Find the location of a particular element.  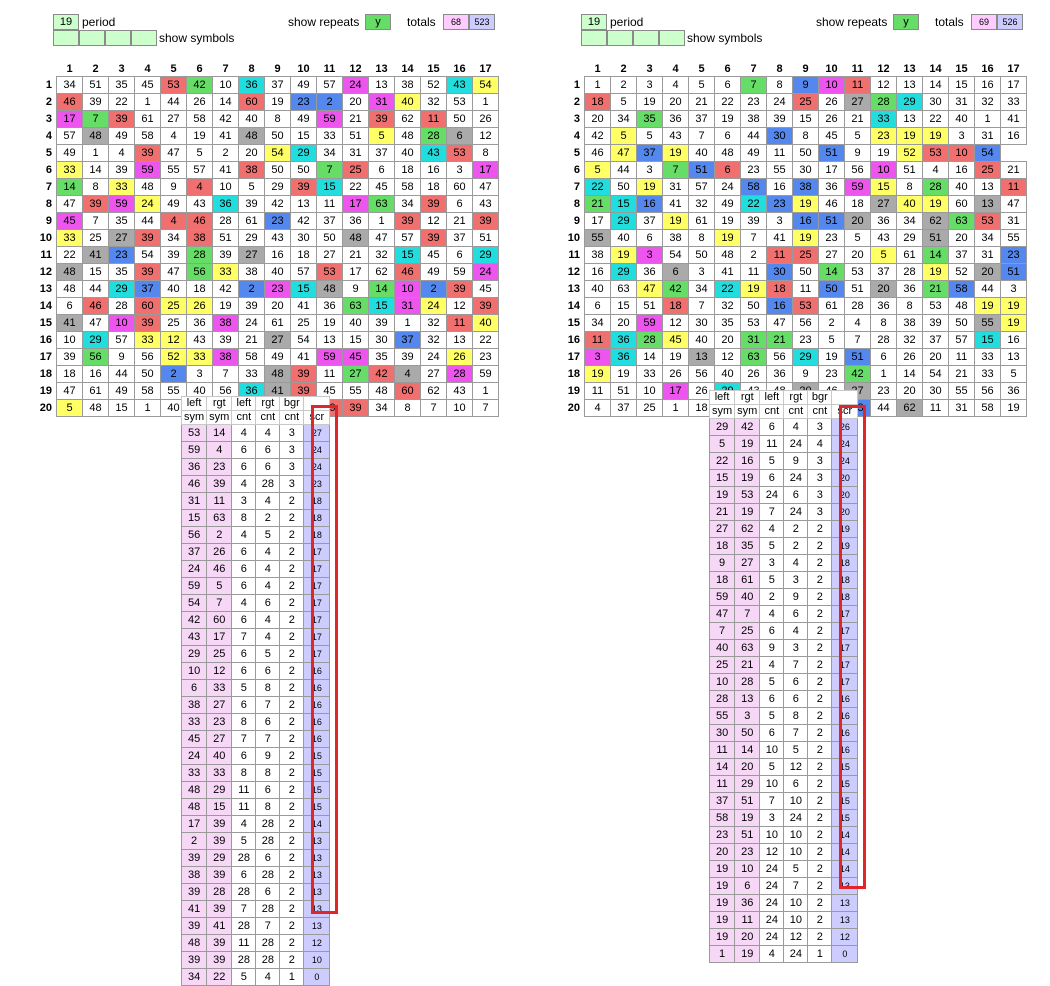

grid-cell: 43 is located at coordinates (883, 238).